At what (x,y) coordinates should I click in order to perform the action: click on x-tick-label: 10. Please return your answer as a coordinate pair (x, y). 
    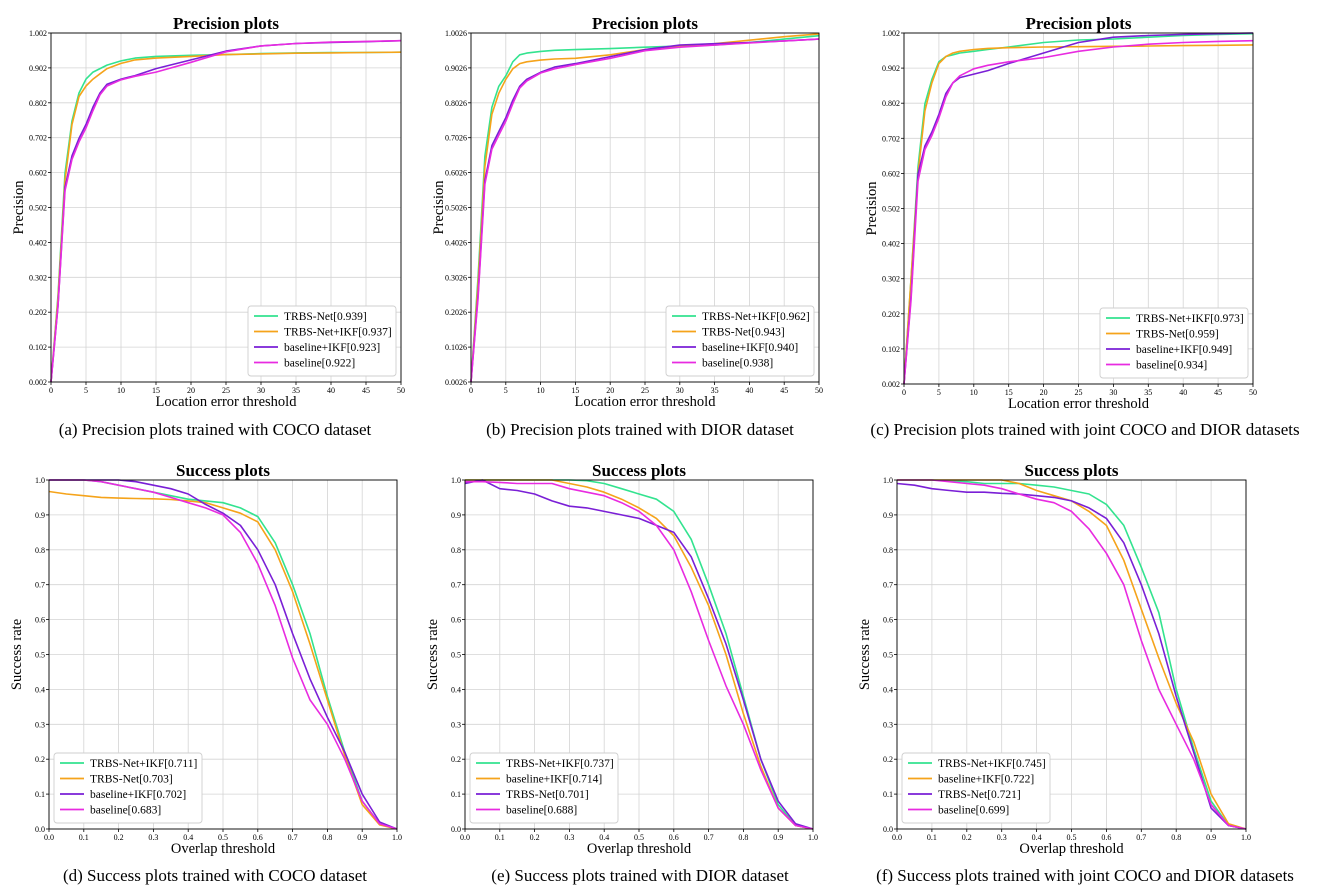
    Looking at the image, I should click on (974, 392).